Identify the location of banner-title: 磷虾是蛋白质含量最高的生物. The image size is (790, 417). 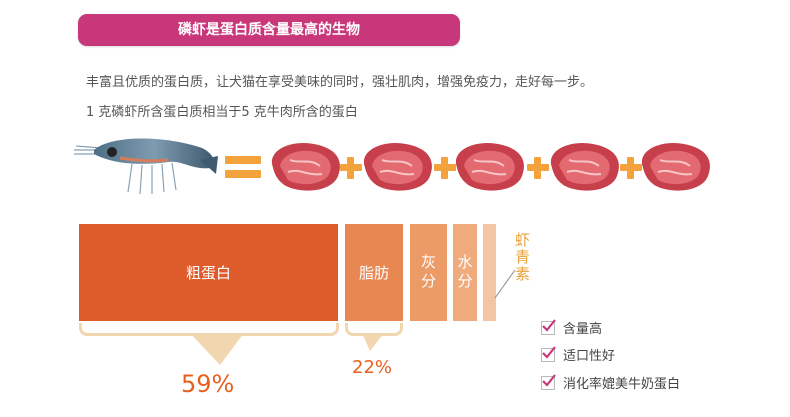
(269, 30).